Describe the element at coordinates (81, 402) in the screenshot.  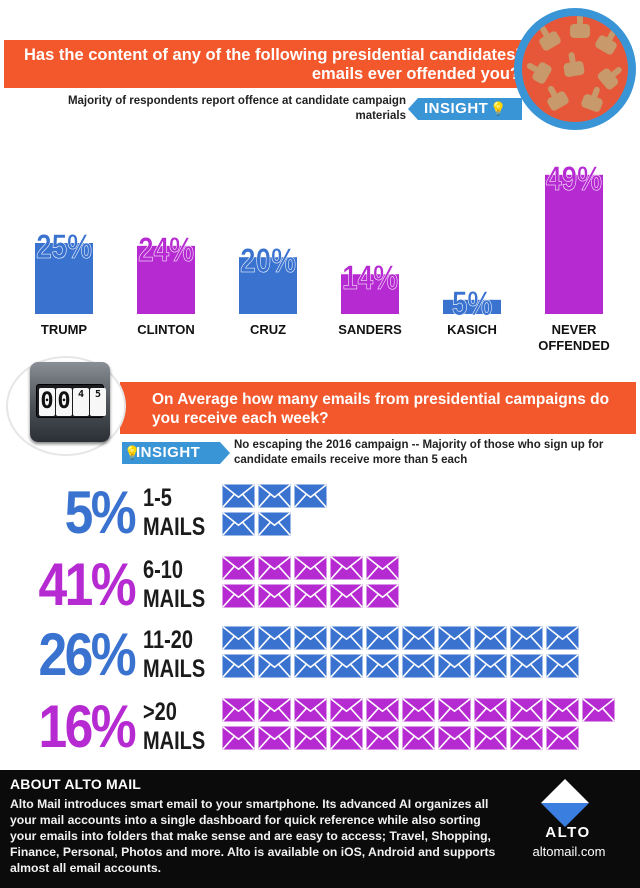
I see `counter-digit: 4` at that location.